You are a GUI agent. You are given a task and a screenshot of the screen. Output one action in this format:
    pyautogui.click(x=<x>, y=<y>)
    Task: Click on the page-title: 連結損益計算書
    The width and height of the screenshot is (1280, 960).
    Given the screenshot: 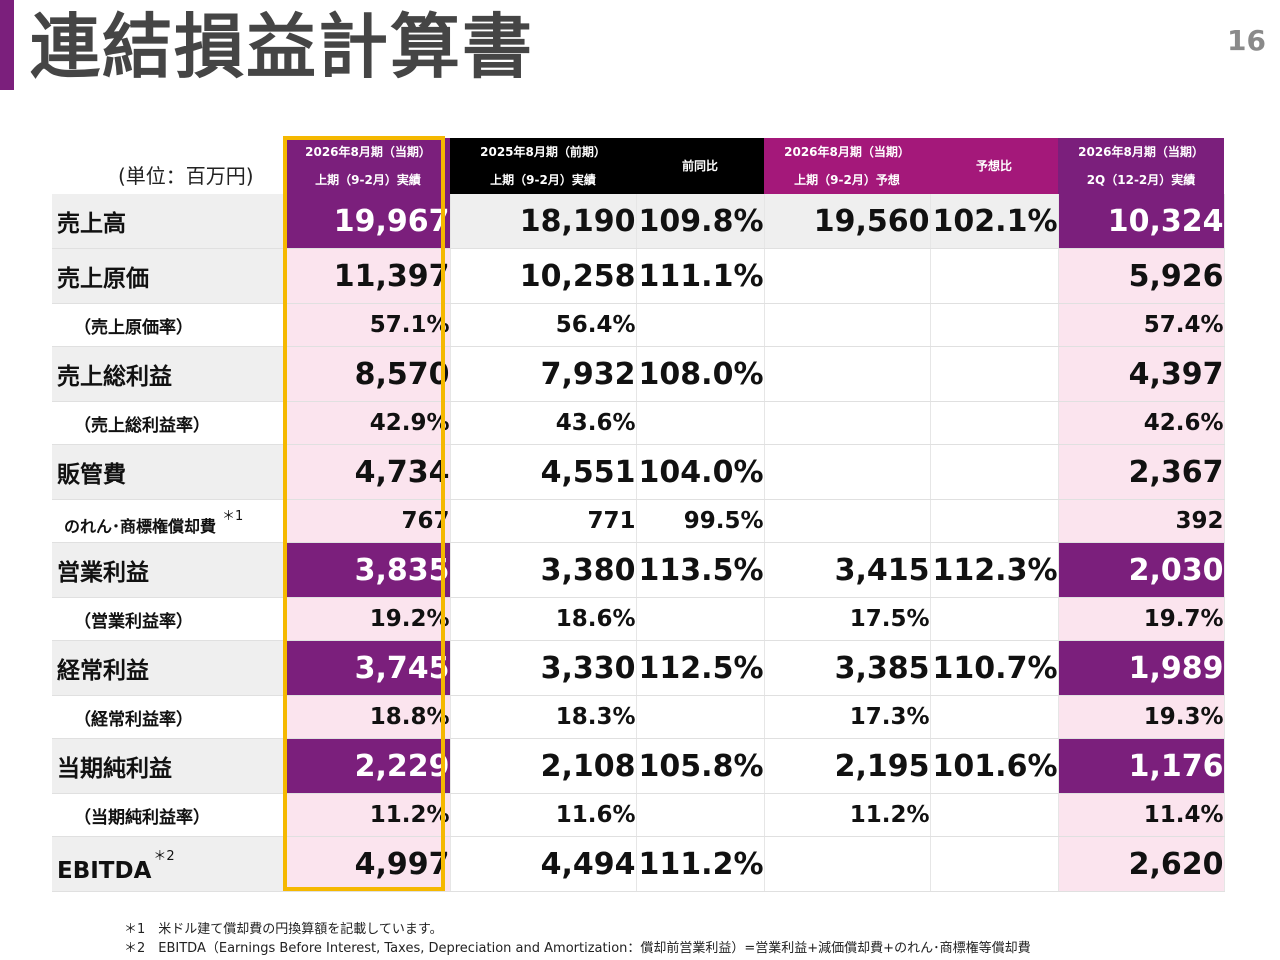 What is the action you would take?
    pyautogui.click(x=282, y=47)
    